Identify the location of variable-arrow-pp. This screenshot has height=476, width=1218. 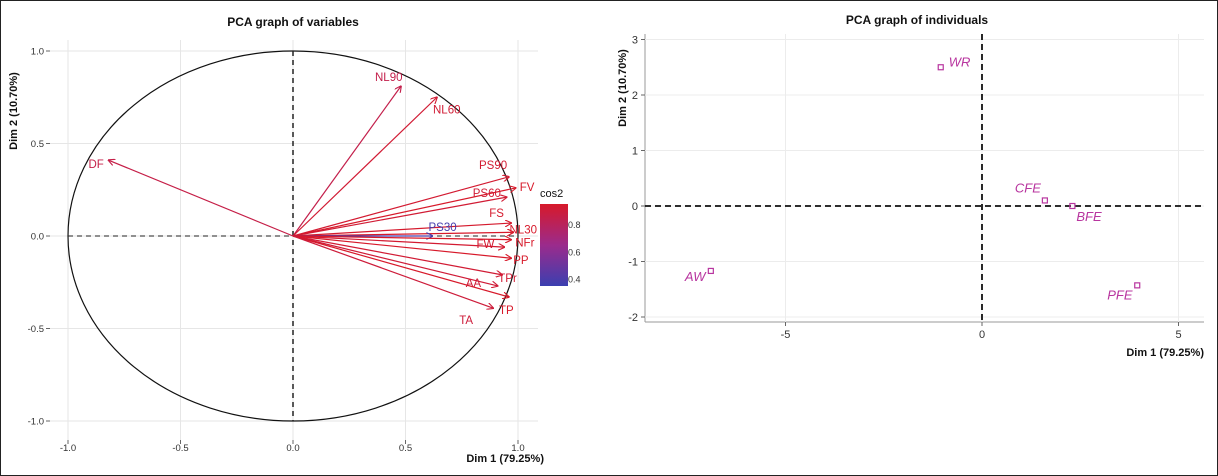
(401, 246).